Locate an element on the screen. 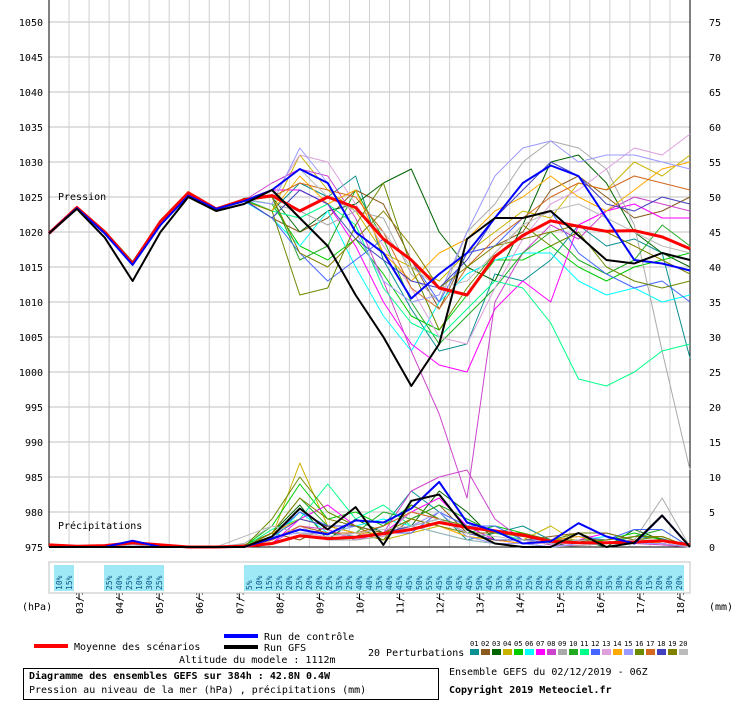 Image resolution: width=740 pixels, height=704 pixels. x-tick-label: 10/12 is located at coordinates (360, 599).